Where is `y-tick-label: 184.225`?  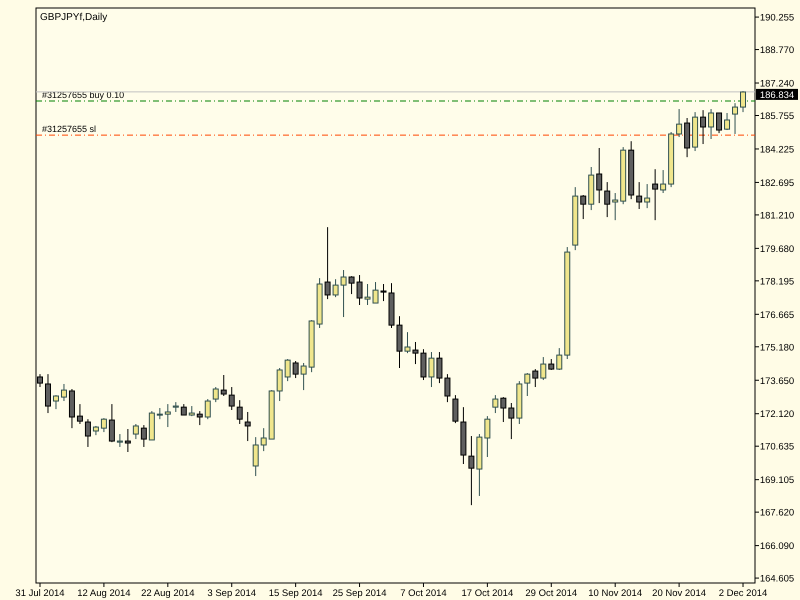
y-tick-label: 184.225 is located at coordinates (777, 150).